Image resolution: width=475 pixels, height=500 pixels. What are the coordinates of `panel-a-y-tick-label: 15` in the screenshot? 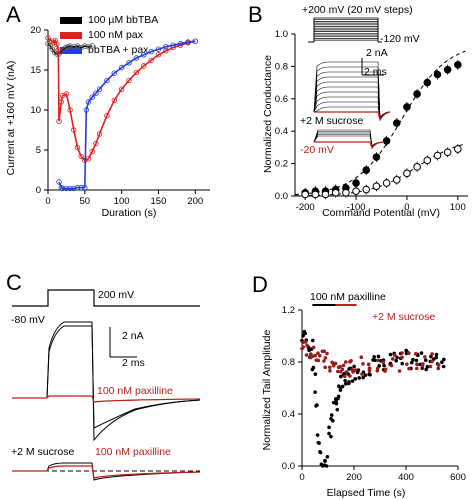 It's located at (35, 70).